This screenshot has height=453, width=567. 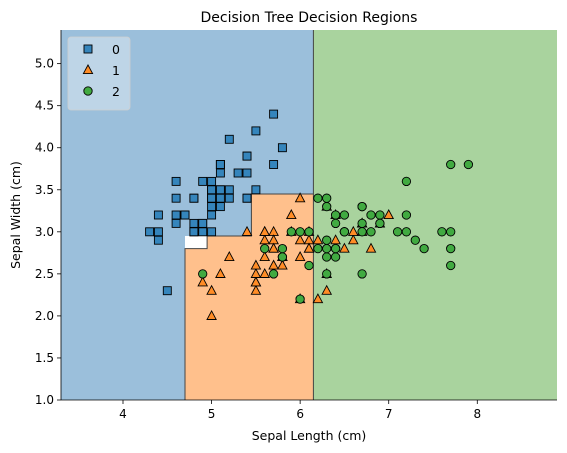 I want to click on legend-label-0: 0, so click(x=116, y=49).